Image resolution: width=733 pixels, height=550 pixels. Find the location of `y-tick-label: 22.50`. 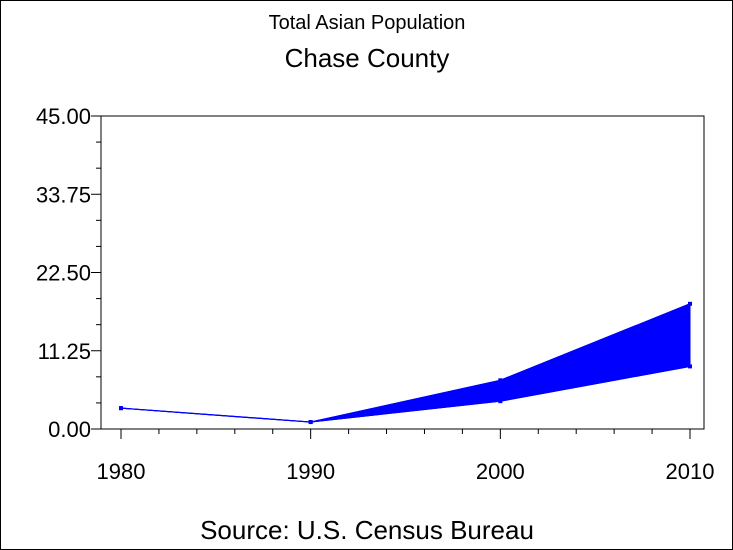

y-tick-label: 22.50 is located at coordinates (63, 273).